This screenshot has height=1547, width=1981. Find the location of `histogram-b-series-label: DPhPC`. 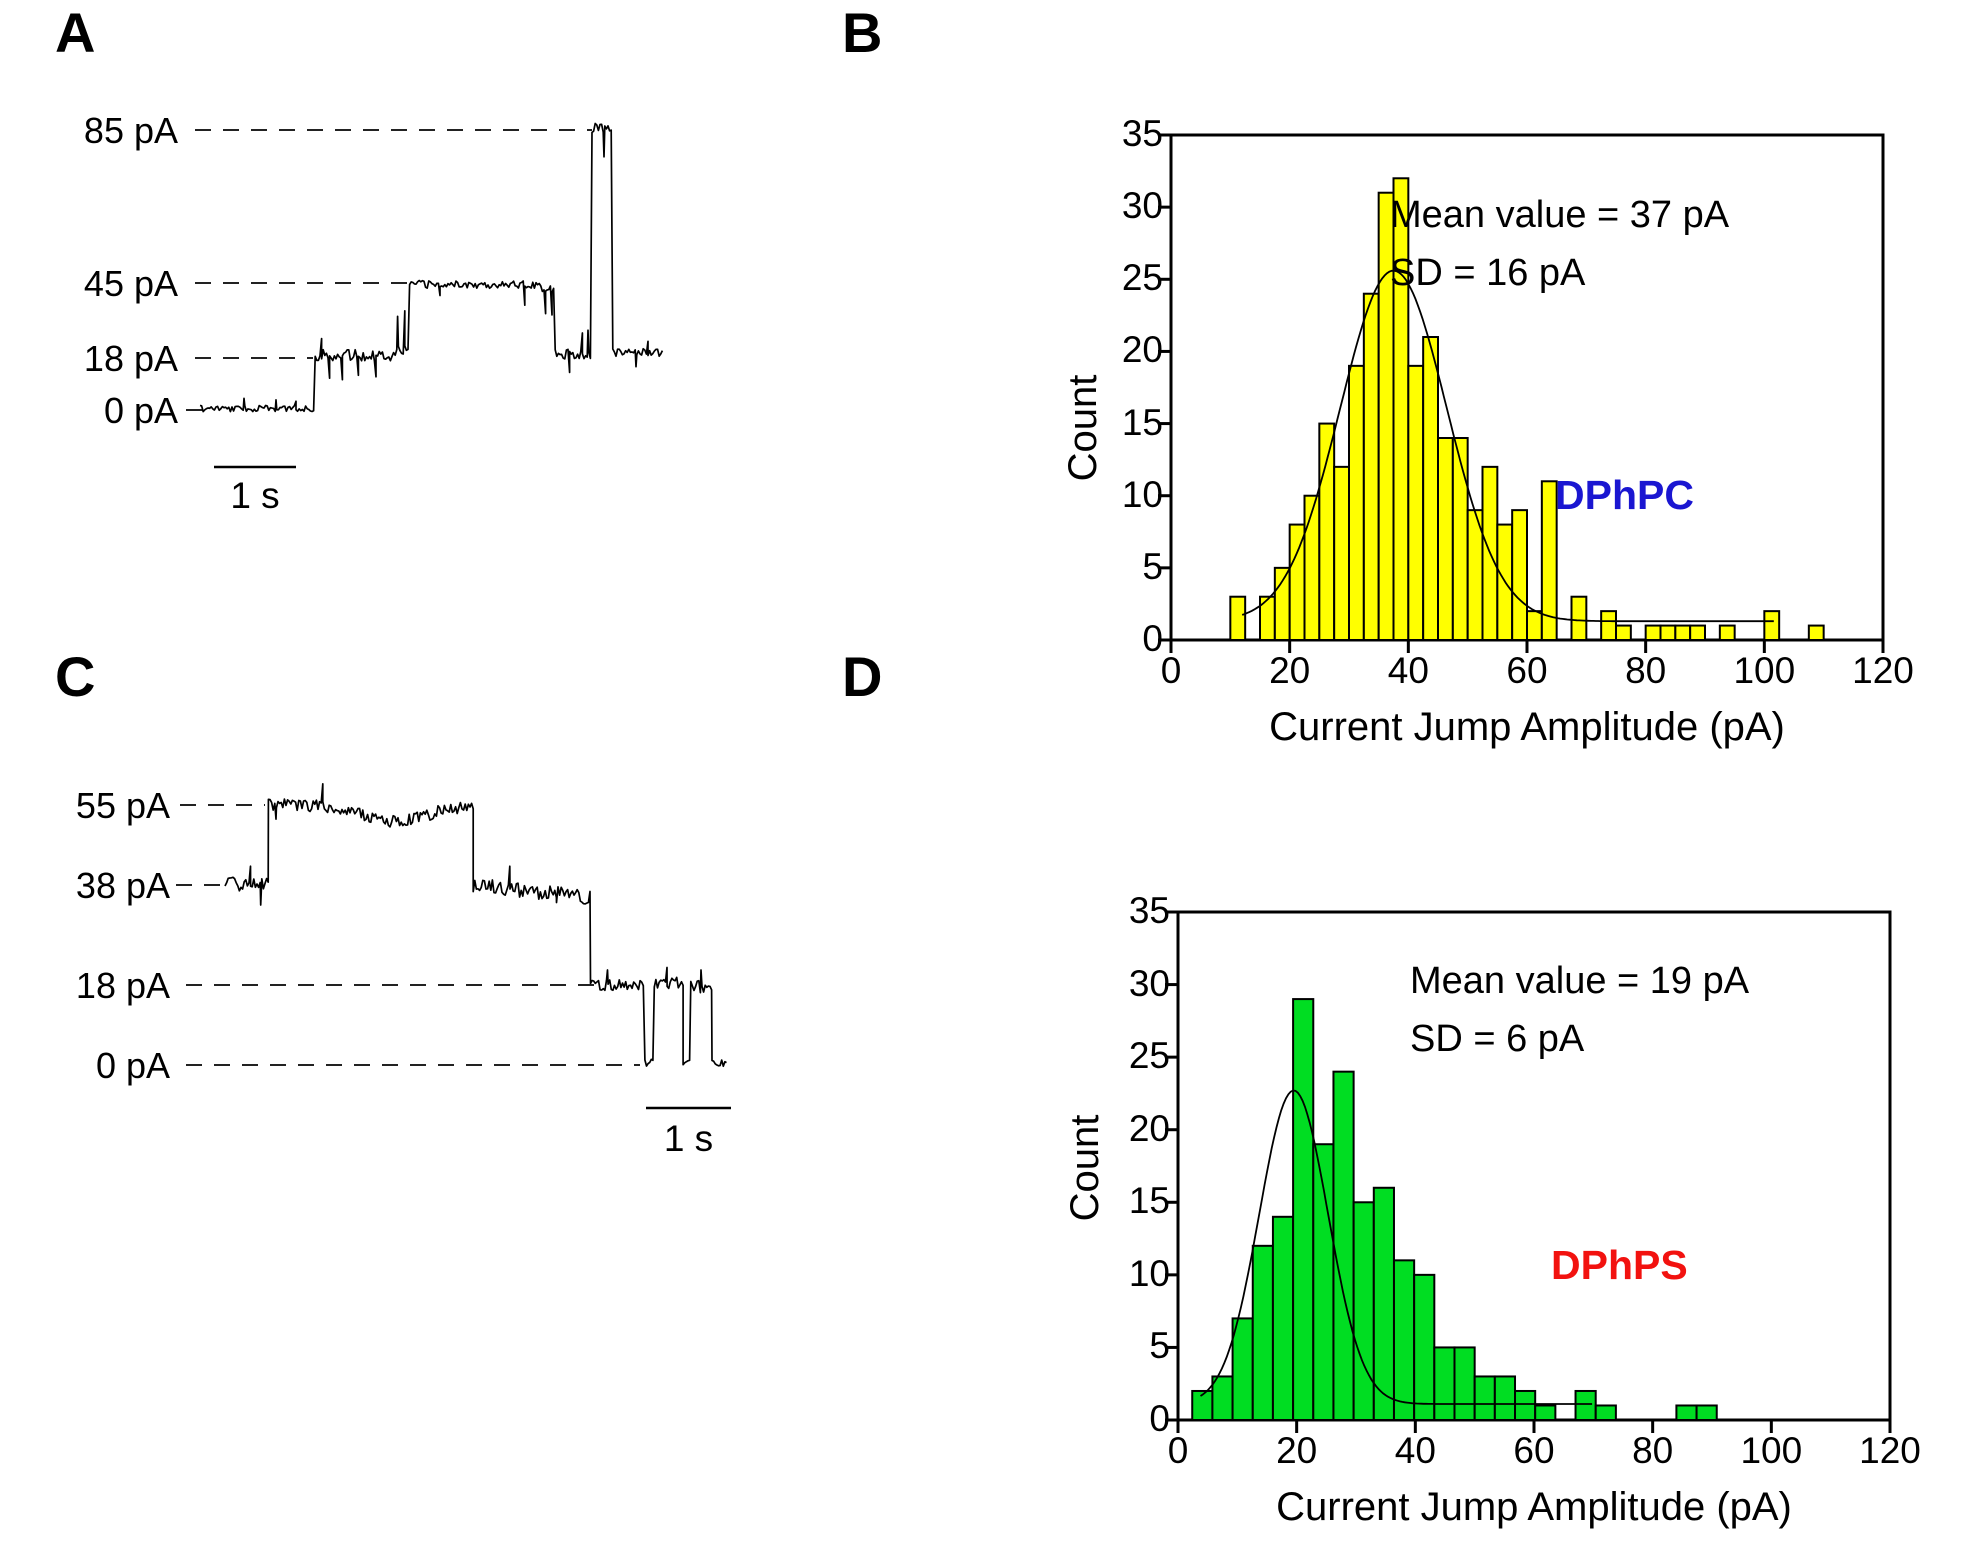

histogram-b-series-label: DPhPC is located at coordinates (1624, 495).